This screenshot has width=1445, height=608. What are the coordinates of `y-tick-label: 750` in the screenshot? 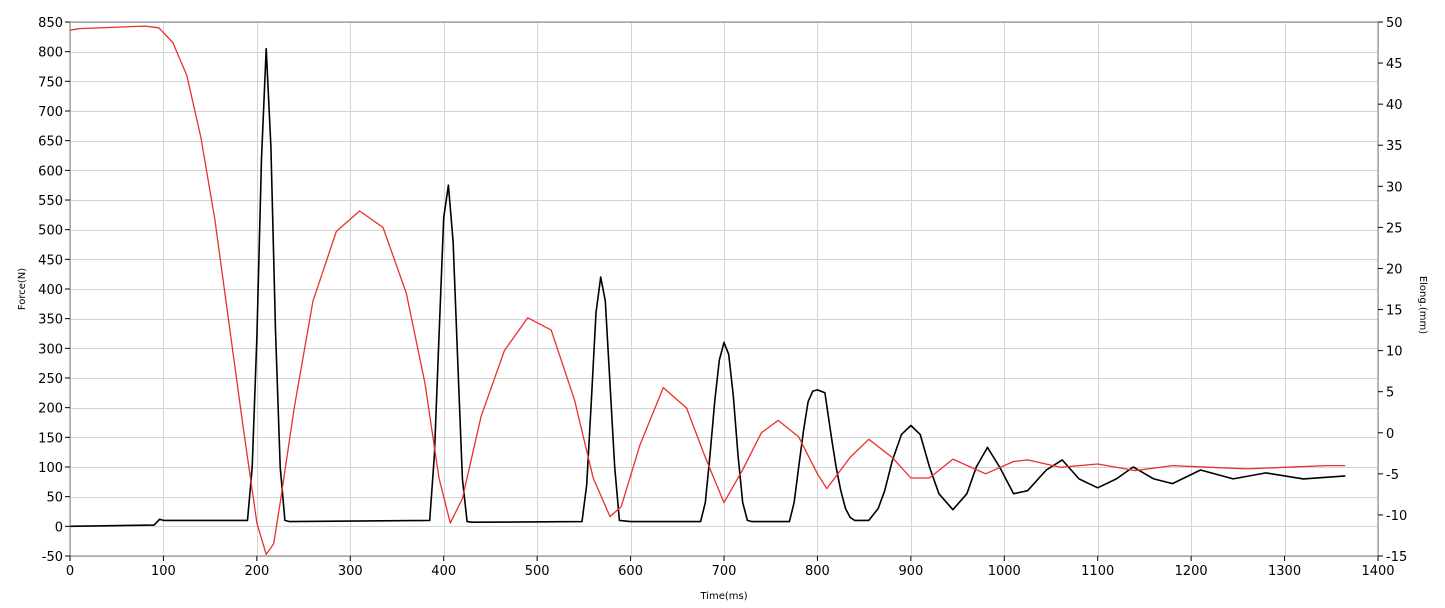 It's located at (50, 82).